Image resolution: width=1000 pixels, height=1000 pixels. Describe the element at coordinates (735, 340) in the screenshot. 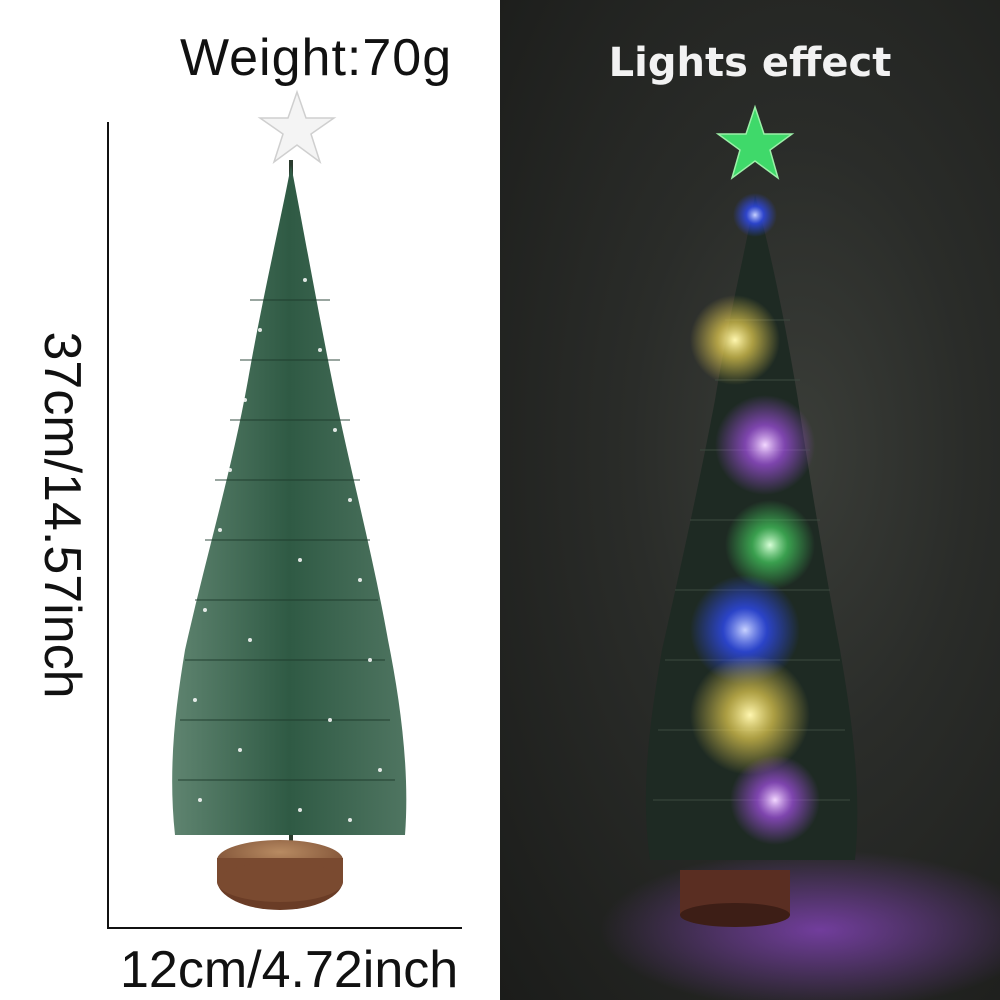

I see `light-yellow` at that location.